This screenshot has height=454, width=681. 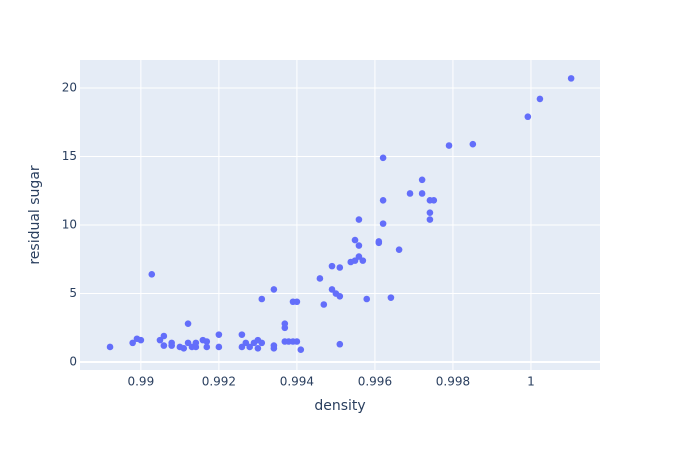 What do you see at coordinates (531, 382) in the screenshot?
I see `x-tick-label: 1` at bounding box center [531, 382].